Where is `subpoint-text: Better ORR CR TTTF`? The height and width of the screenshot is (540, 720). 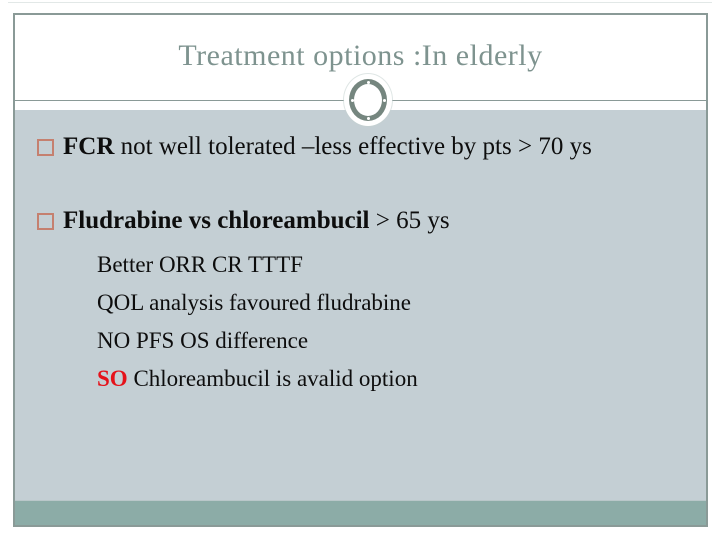 subpoint-text: Better ORR CR TTTF is located at coordinates (200, 264).